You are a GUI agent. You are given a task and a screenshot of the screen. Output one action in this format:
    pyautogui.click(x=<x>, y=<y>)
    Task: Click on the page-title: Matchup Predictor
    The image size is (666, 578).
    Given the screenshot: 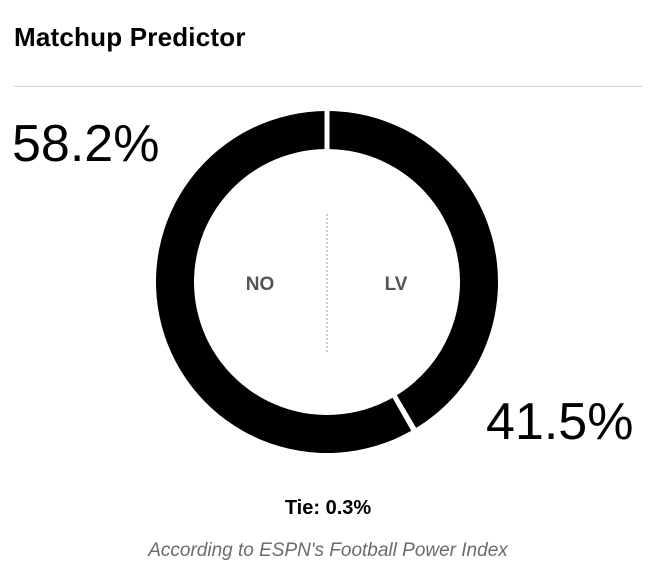 What is the action you would take?
    pyautogui.click(x=130, y=37)
    